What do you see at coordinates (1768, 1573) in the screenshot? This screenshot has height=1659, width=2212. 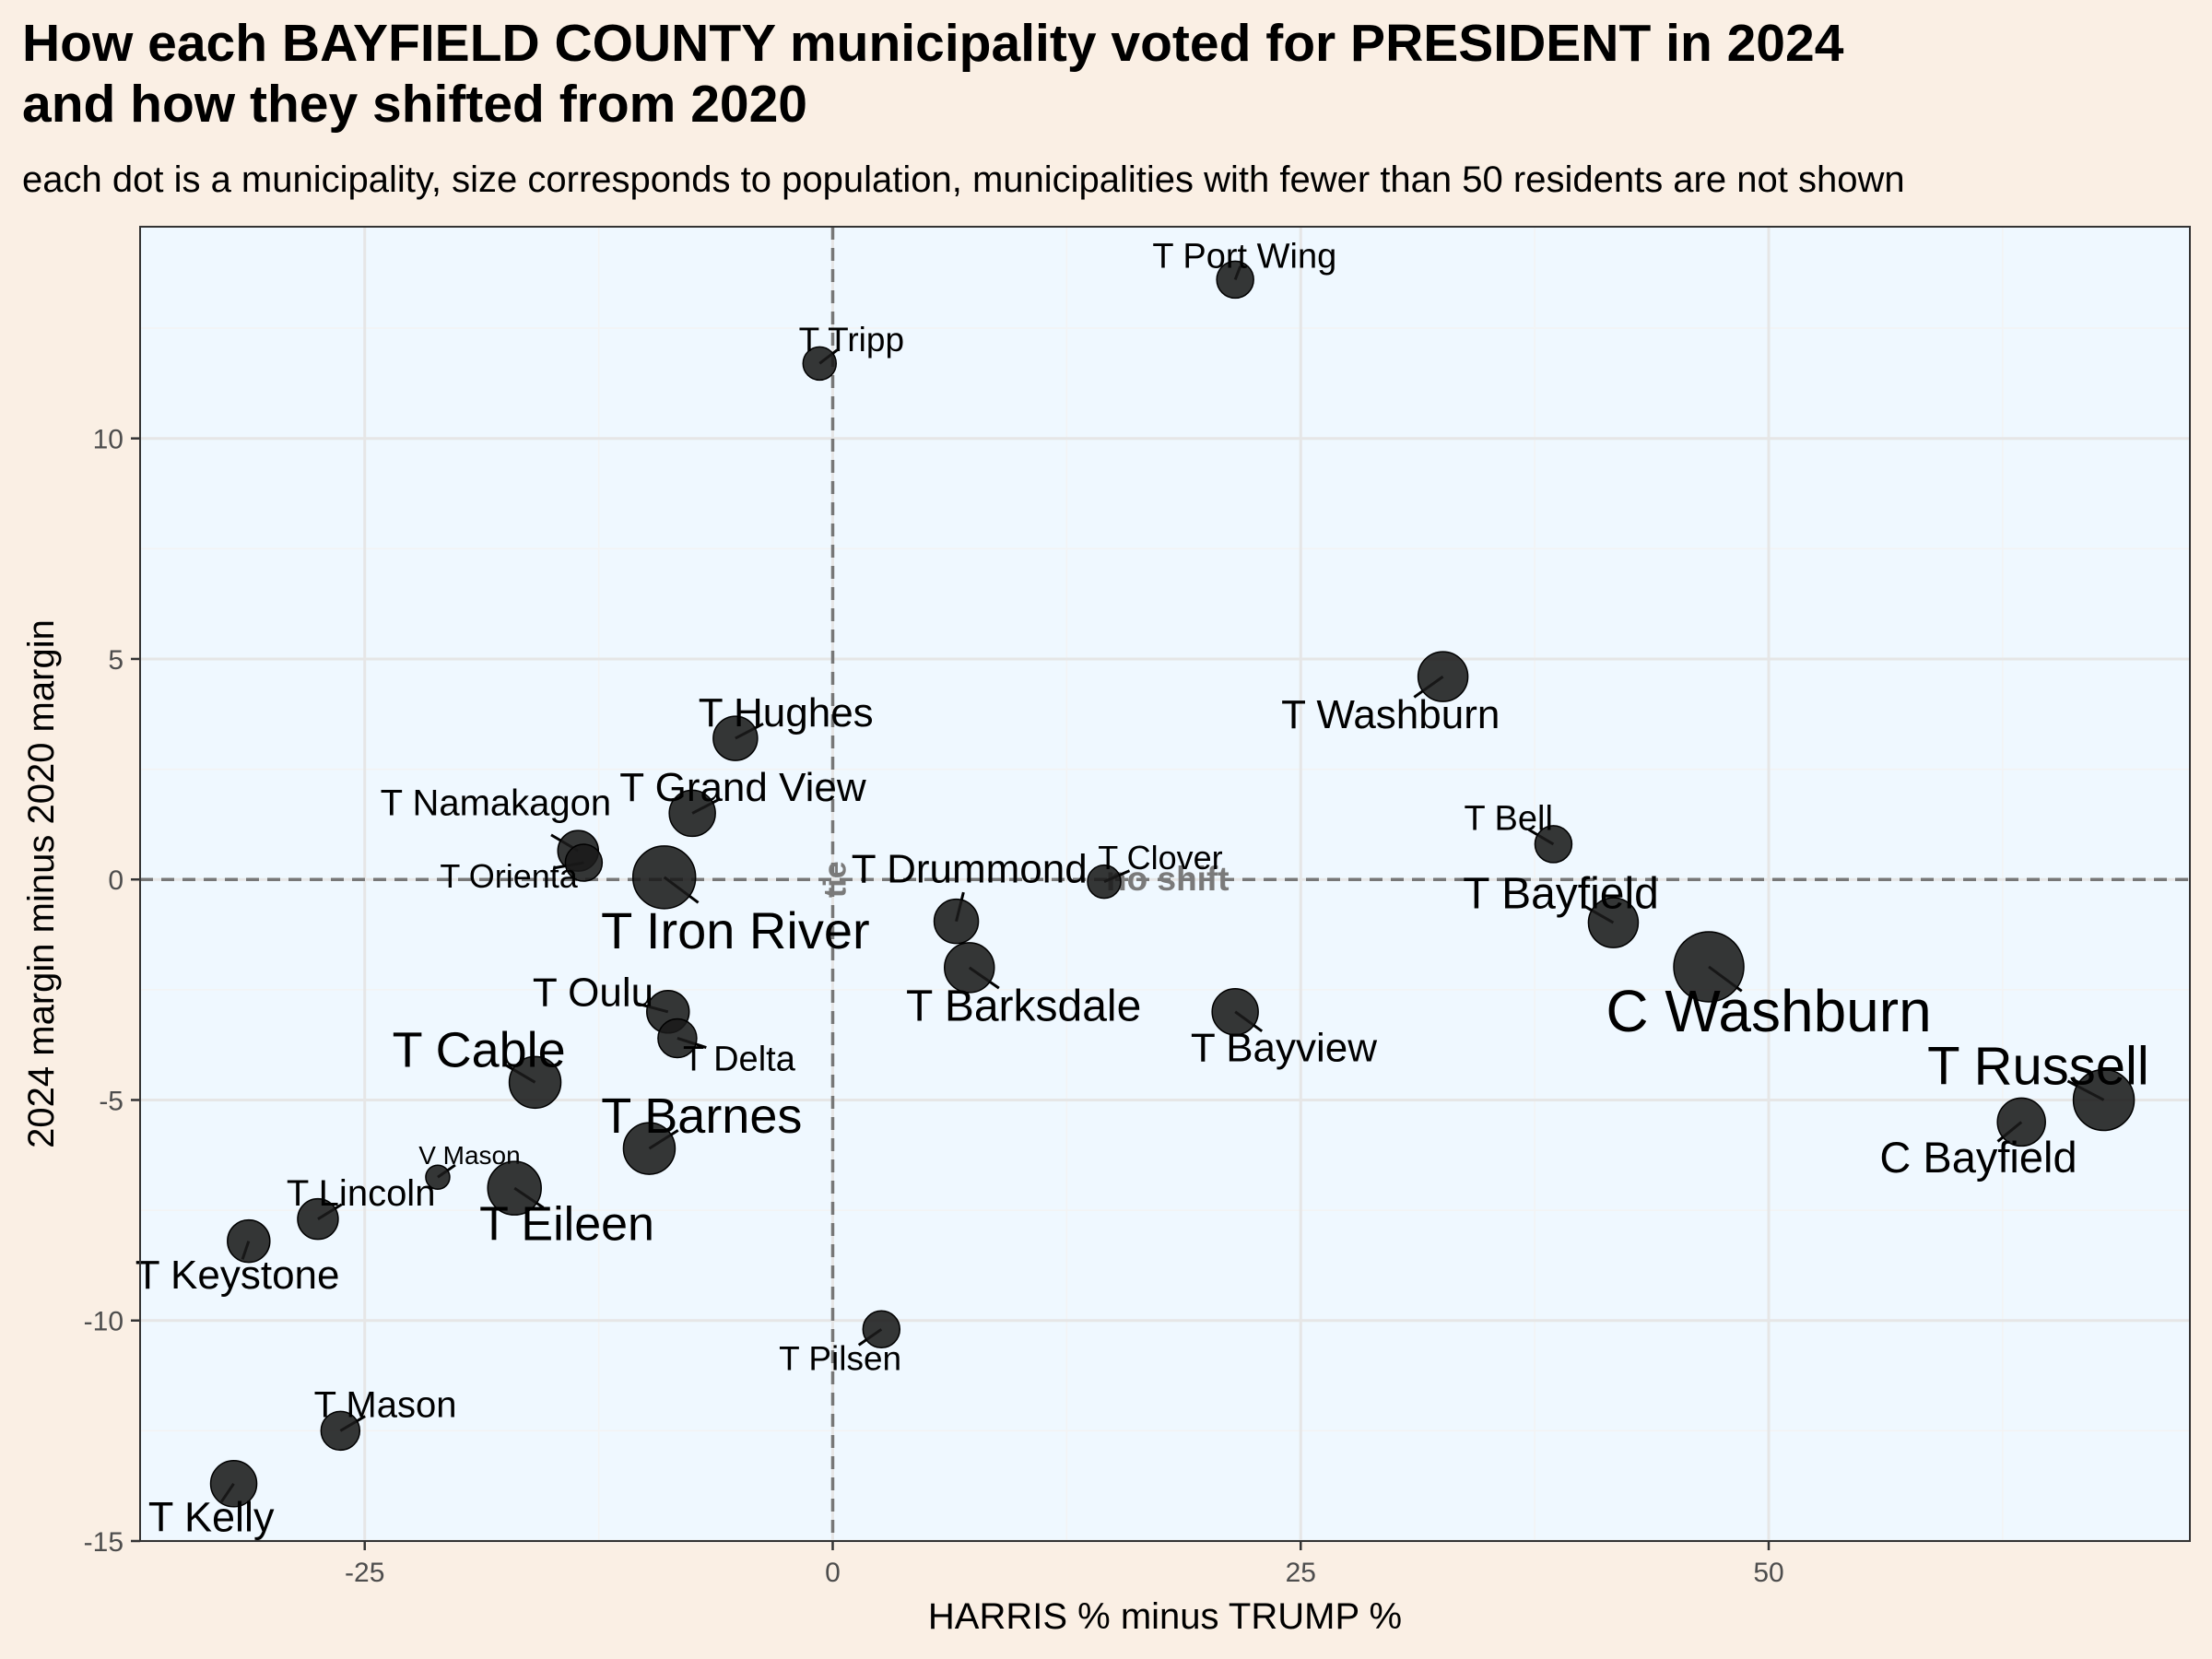 I see `x-tick-label: 50` at bounding box center [1768, 1573].